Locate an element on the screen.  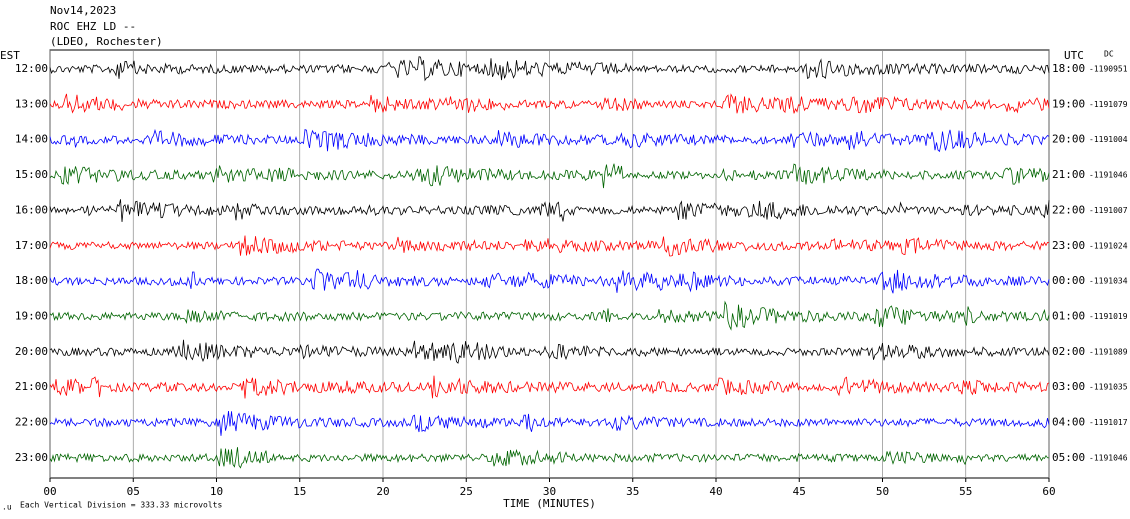
x-tick-label: 05 is located at coordinates (133, 491).